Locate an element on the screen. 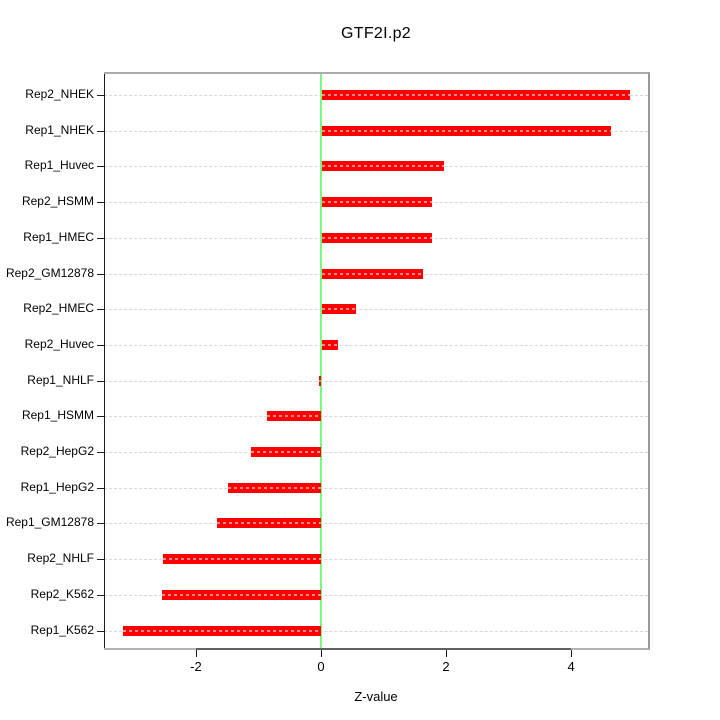 This screenshot has height=720, width=720. y-axis-label-Rep1_Huvec: Rep1_Huvec is located at coordinates (59, 165).